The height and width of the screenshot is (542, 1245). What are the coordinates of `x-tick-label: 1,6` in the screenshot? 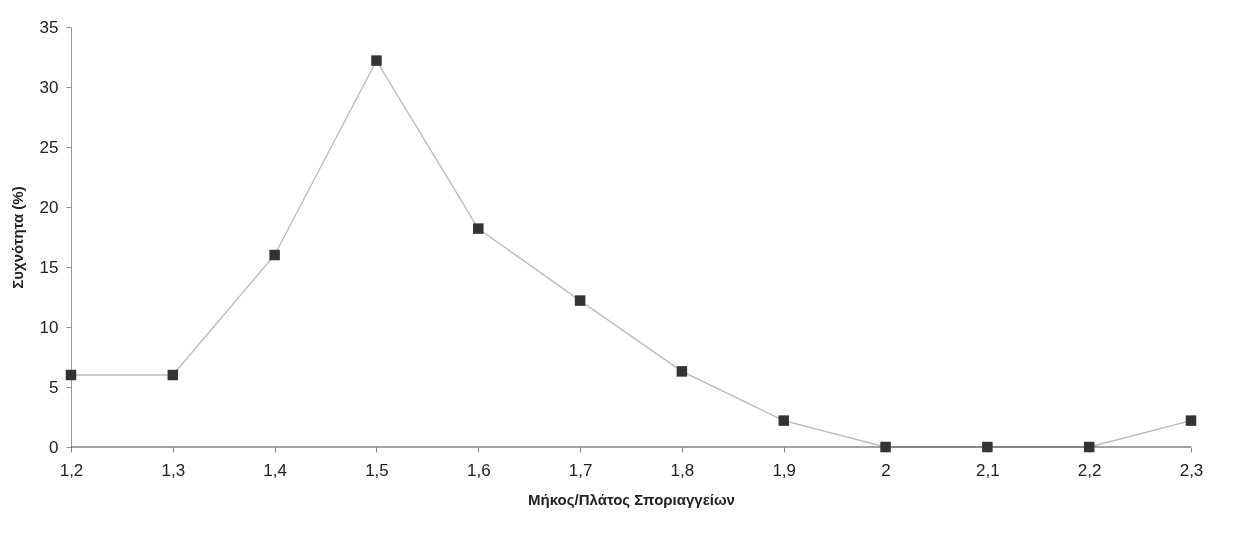 It's located at (478, 470).